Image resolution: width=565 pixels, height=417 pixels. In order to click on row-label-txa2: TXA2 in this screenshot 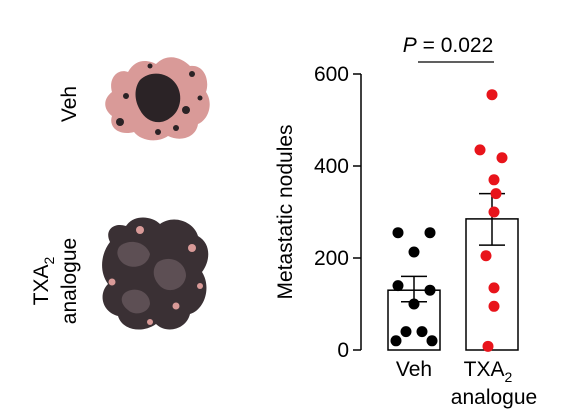, I will do `click(43, 280)`.